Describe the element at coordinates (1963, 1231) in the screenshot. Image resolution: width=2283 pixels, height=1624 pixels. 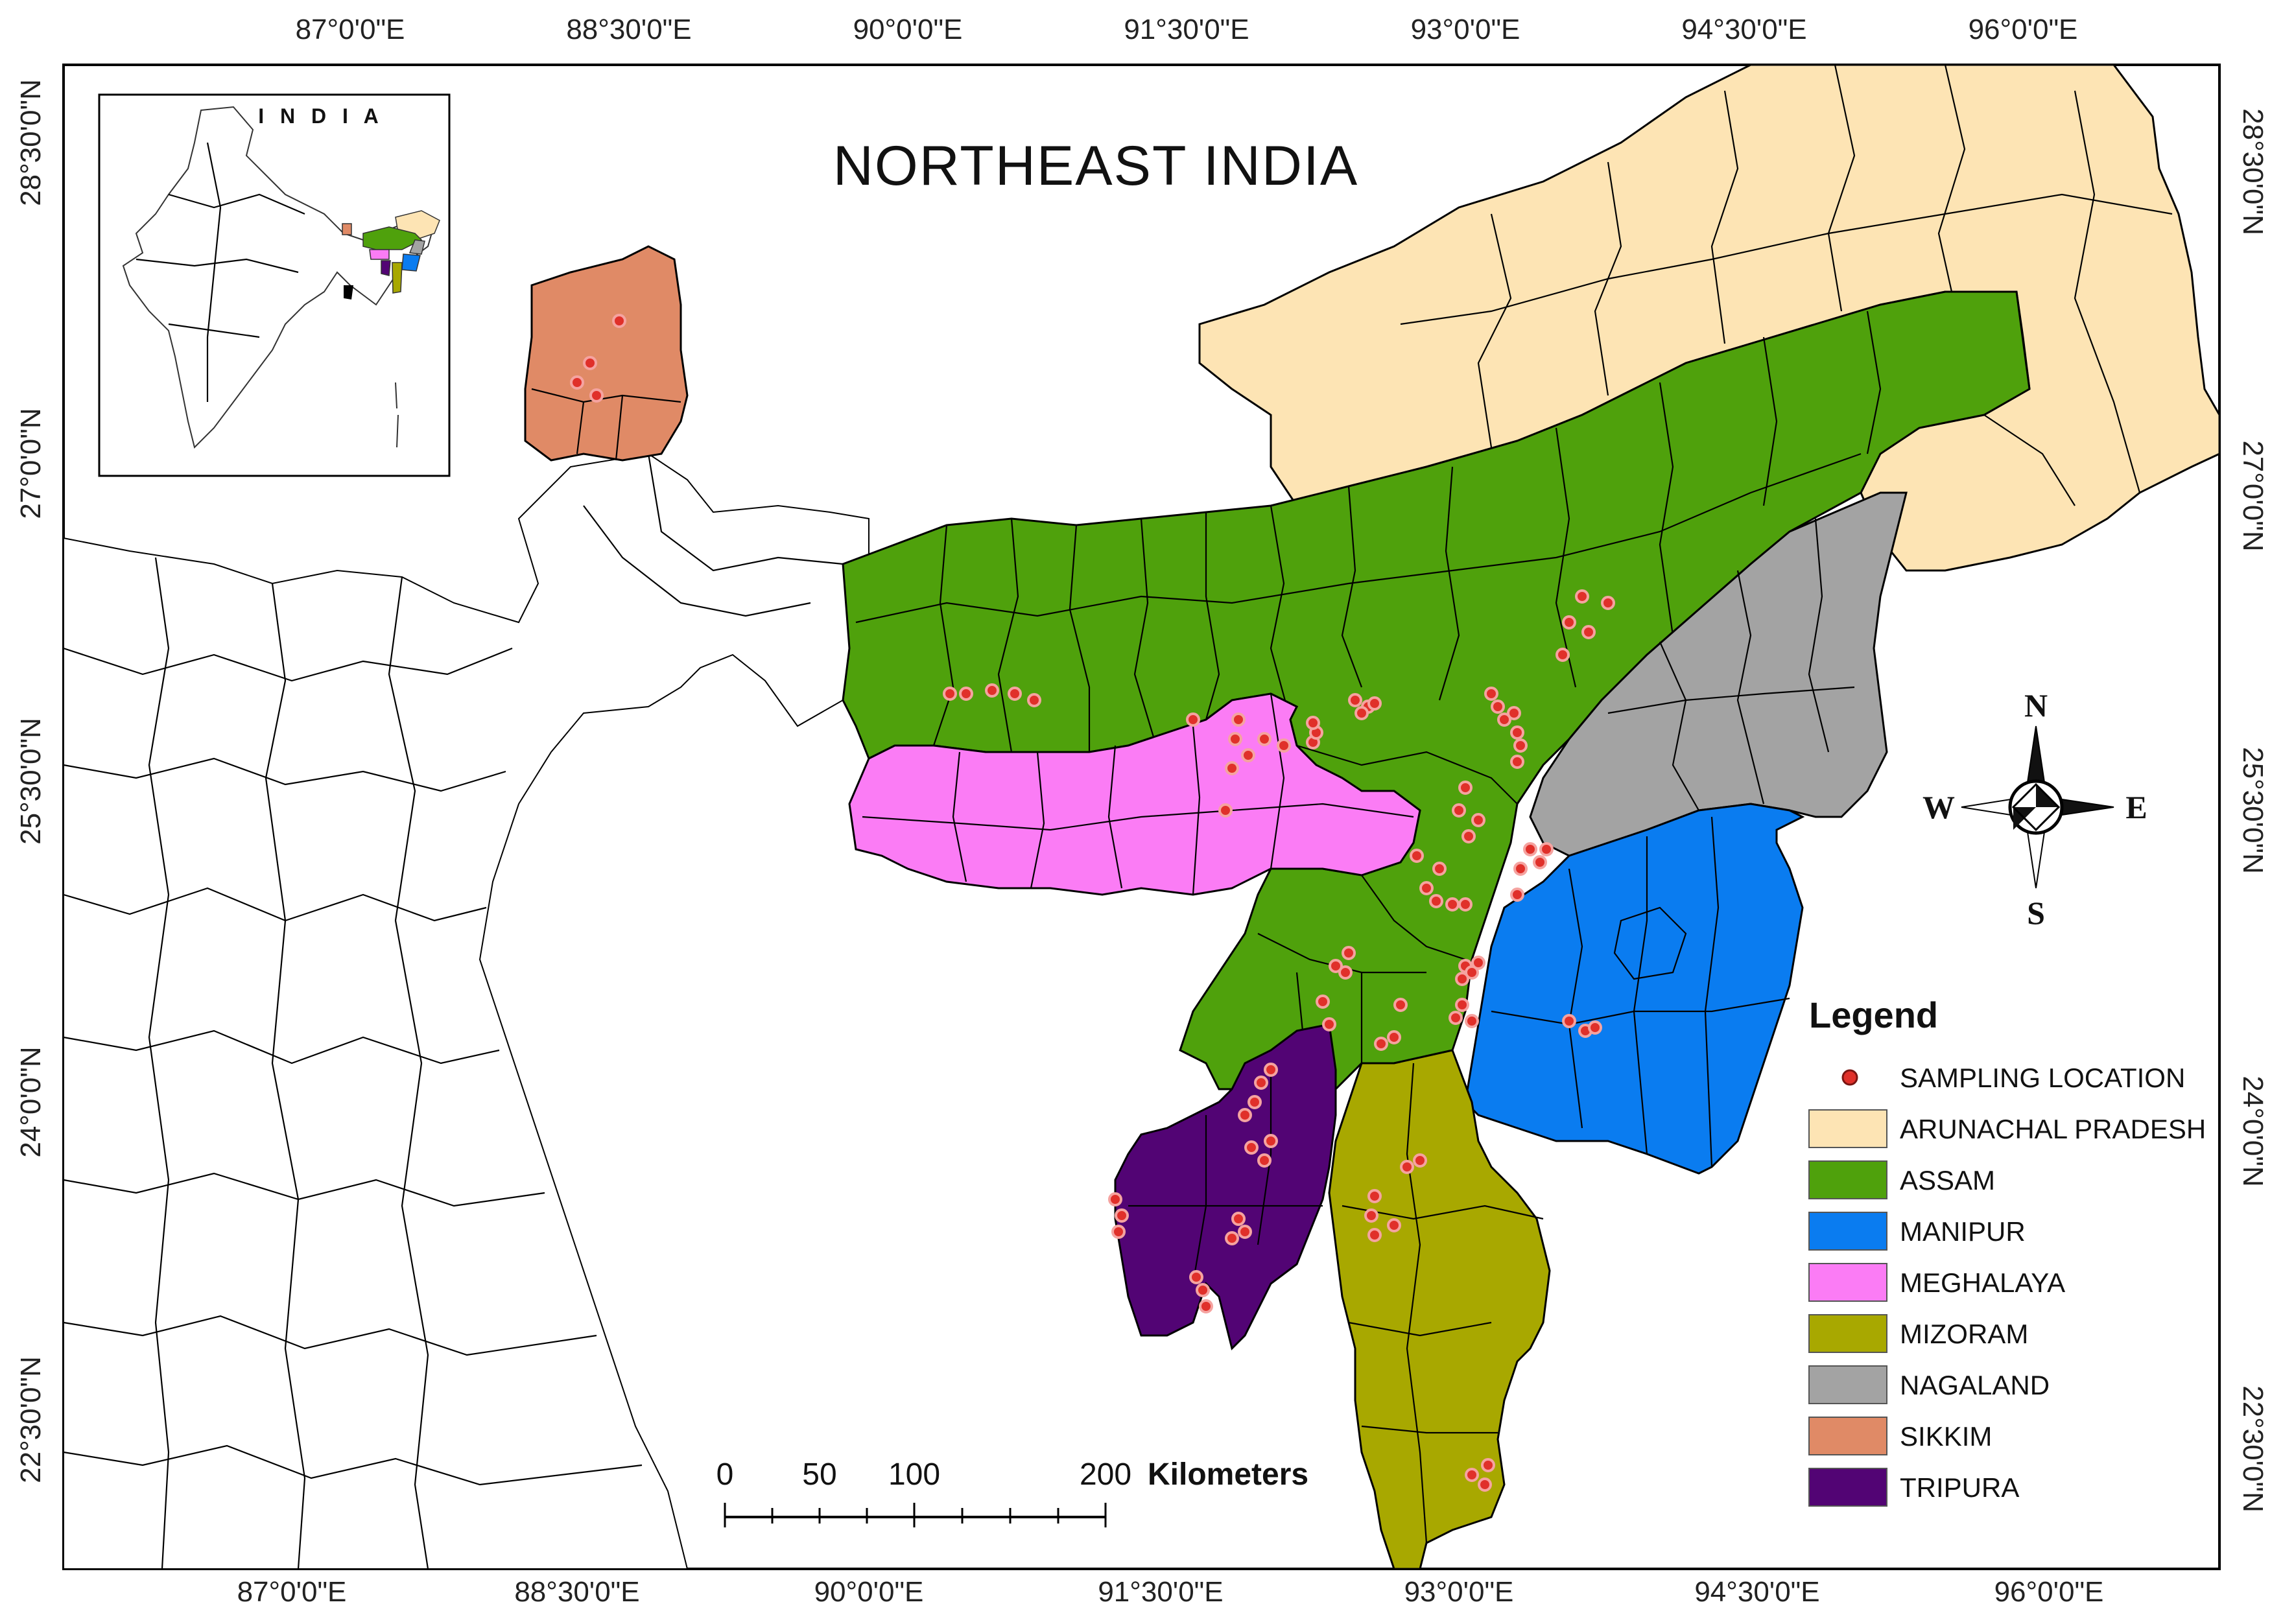
I see `legend-label: MANIPUR` at that location.